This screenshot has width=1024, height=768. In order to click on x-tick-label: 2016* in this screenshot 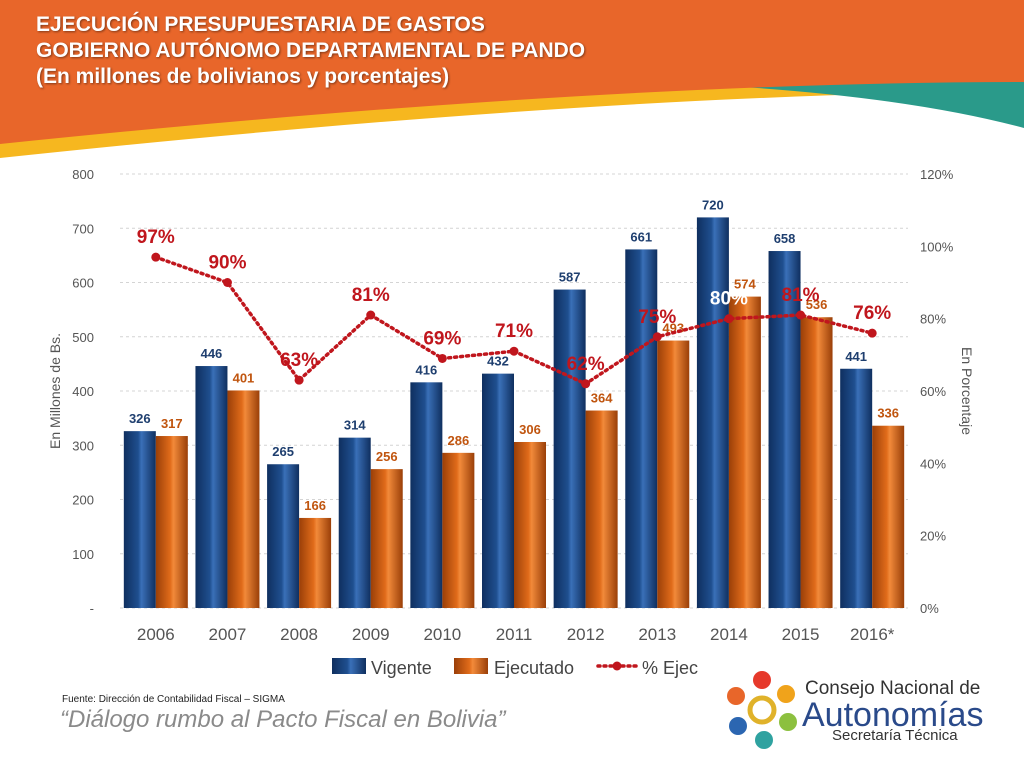, I will do `click(872, 634)`.